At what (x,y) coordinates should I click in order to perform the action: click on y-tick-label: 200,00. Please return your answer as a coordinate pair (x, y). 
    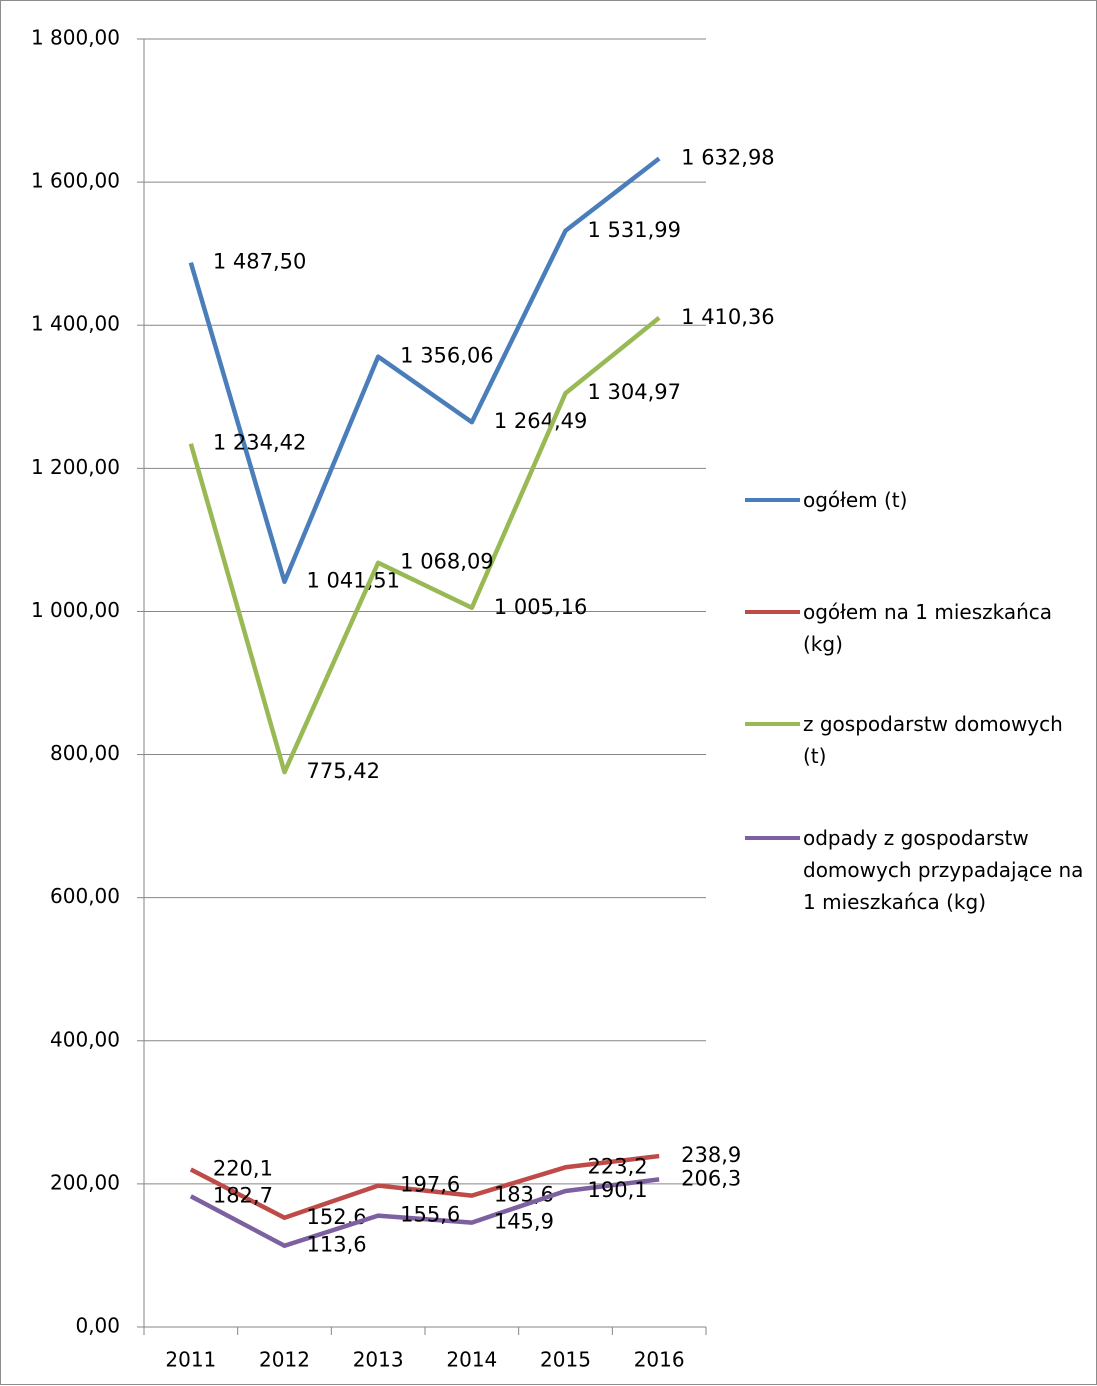
    Looking at the image, I should click on (85, 1182).